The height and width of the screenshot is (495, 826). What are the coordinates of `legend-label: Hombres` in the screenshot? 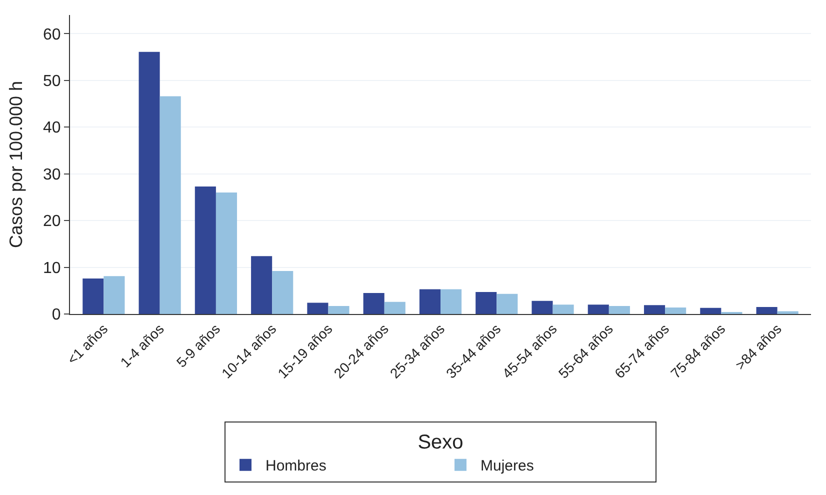 It's located at (296, 466).